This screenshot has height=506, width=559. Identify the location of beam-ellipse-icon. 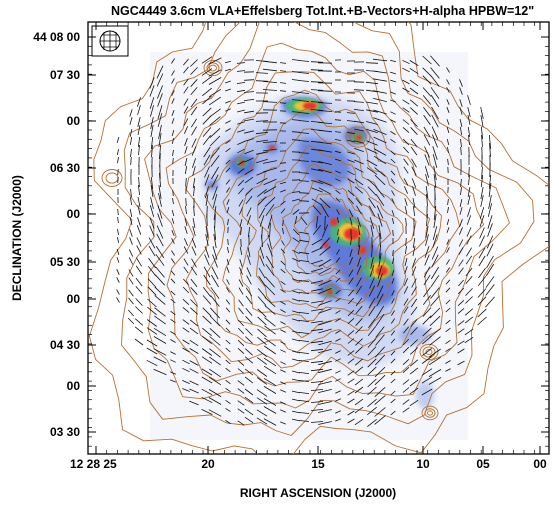
(110, 41).